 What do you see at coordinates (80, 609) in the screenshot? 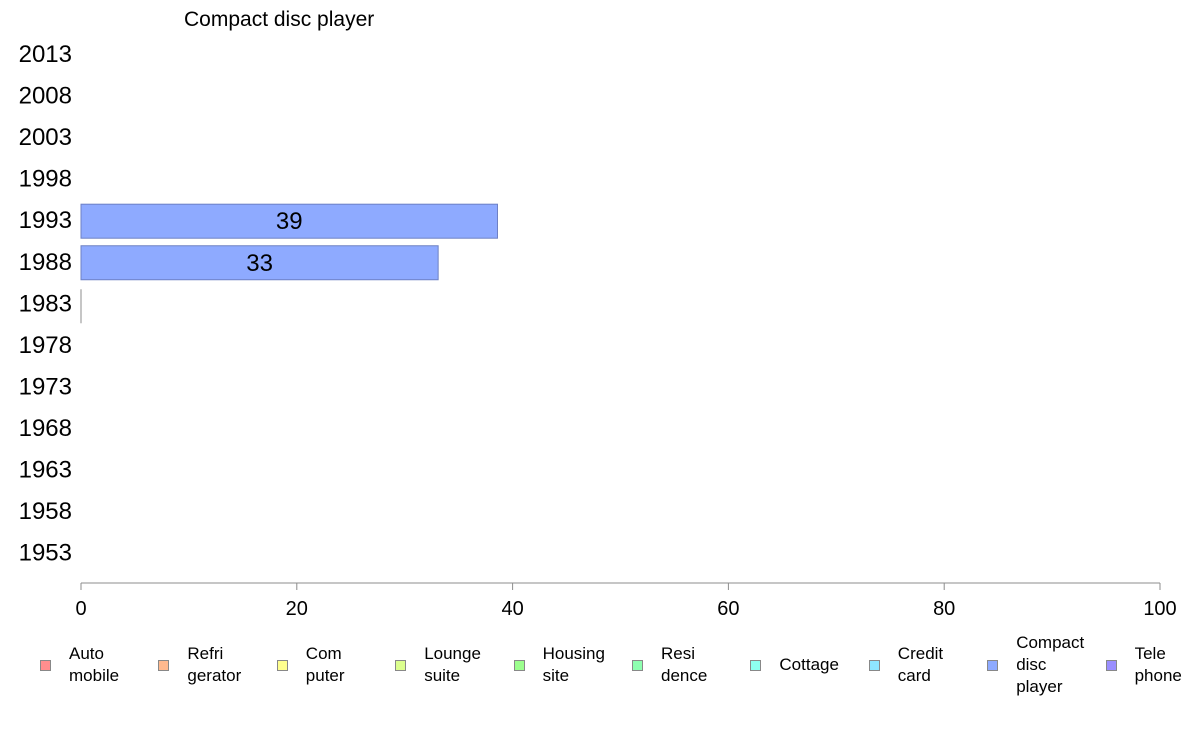
I see `x-tick-label: 0` at bounding box center [80, 609].